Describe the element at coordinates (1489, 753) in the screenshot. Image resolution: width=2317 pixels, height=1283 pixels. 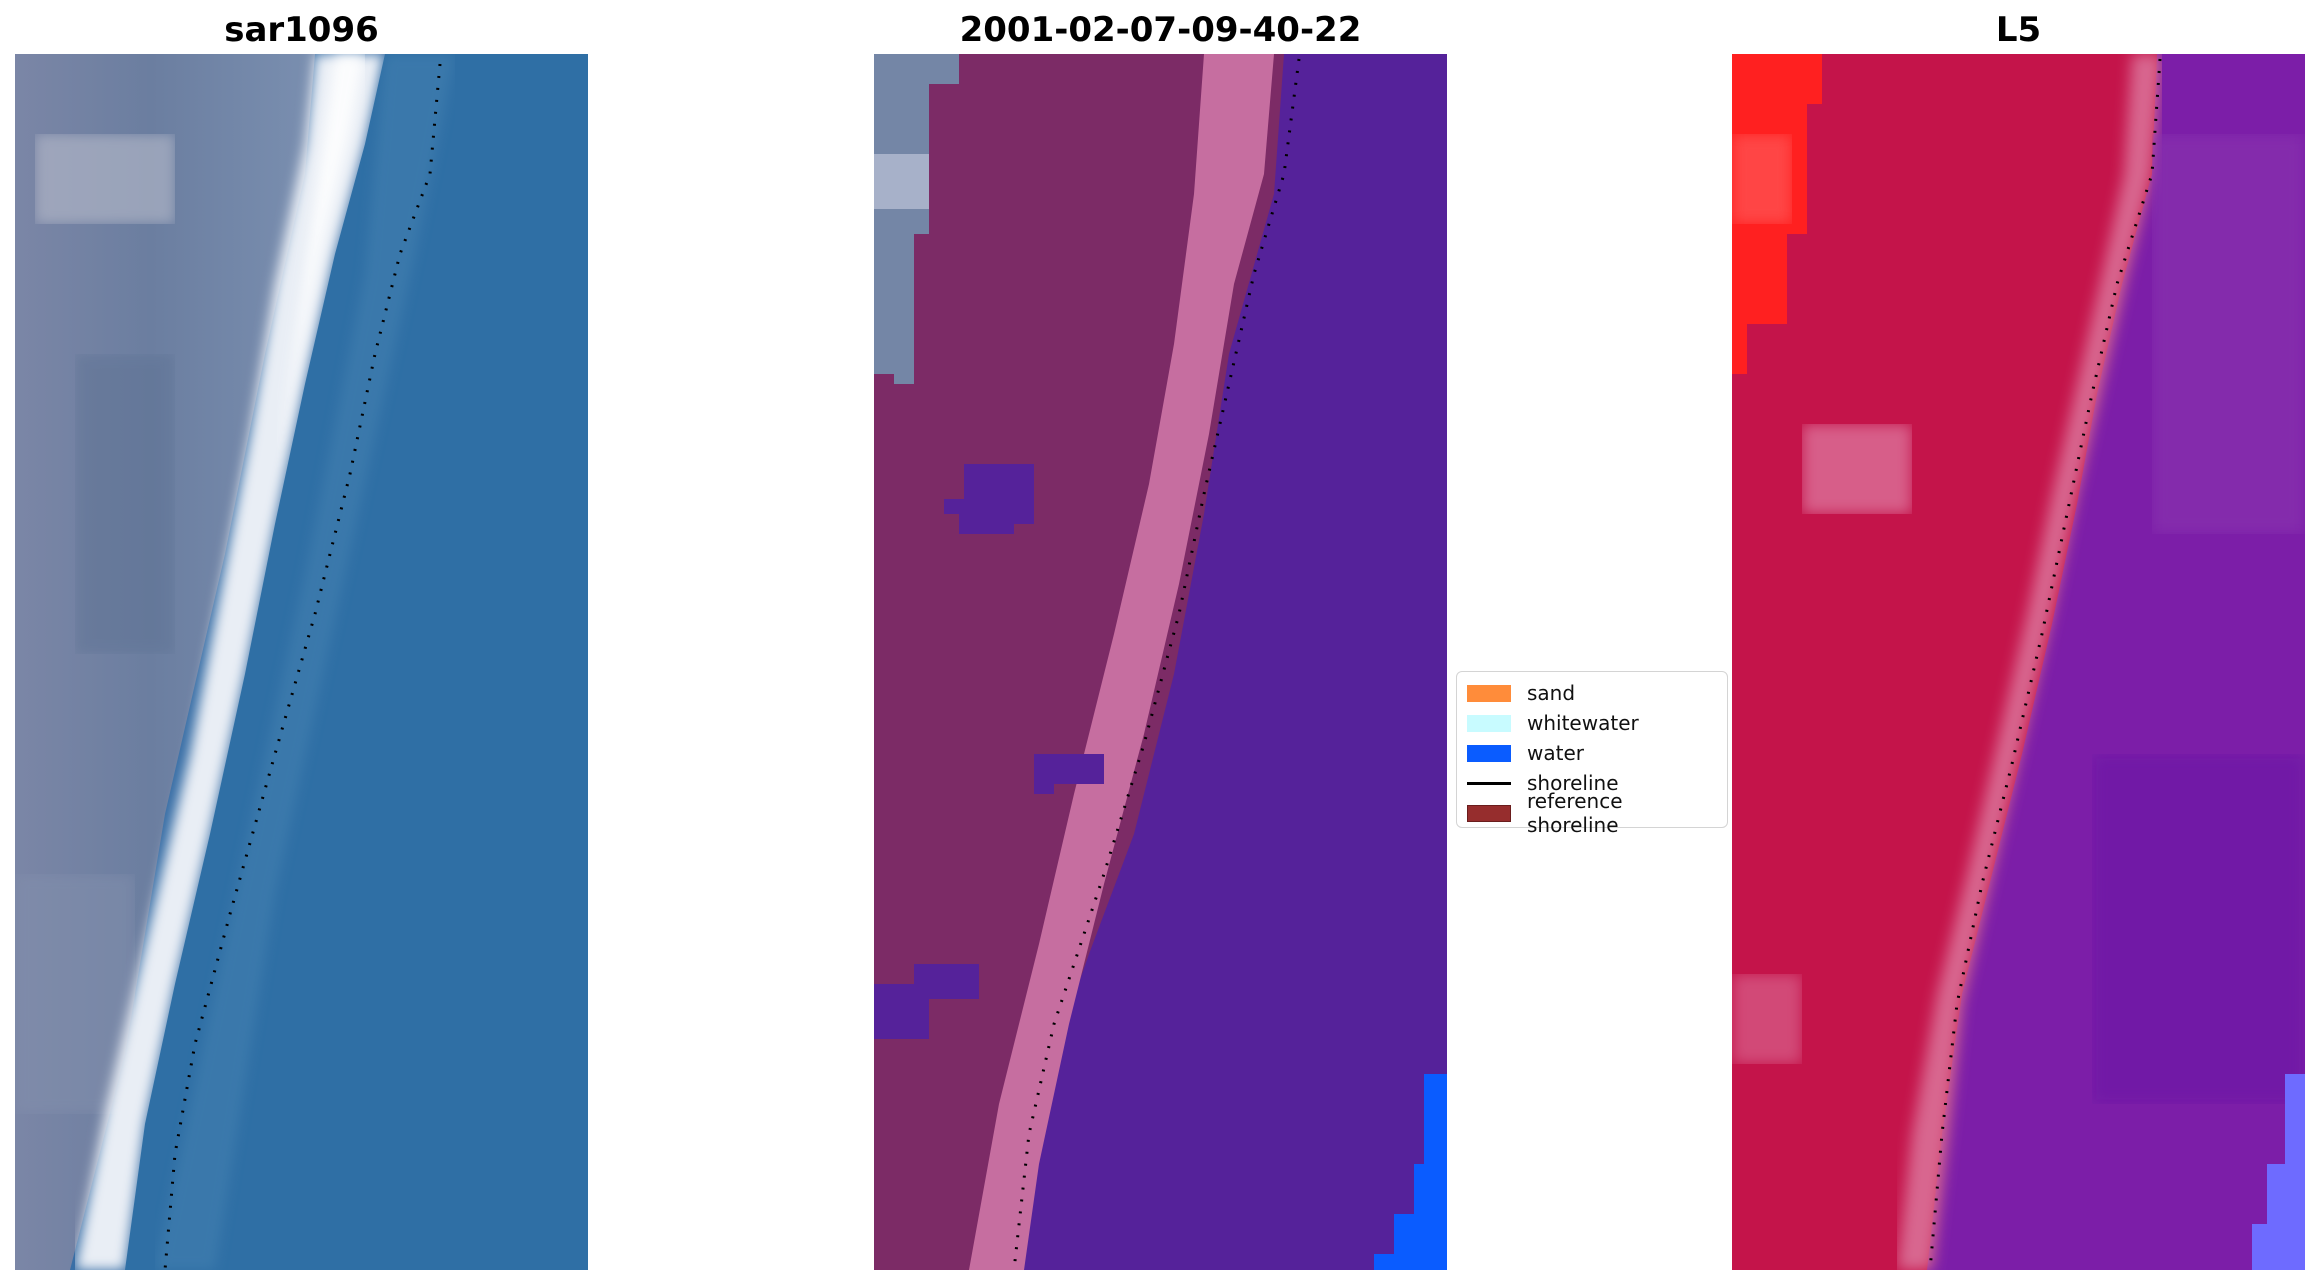
I see `water-swatch` at that location.